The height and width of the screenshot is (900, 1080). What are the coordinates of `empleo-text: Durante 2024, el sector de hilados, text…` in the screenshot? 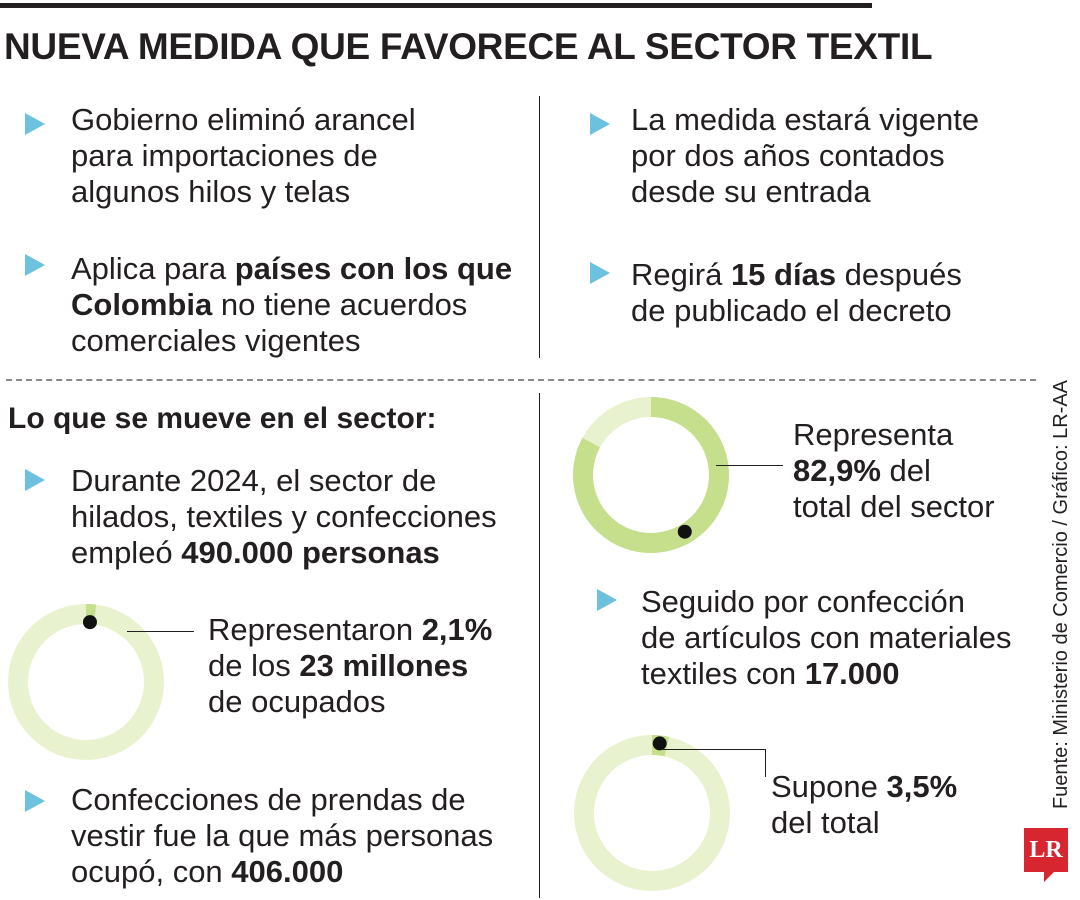 It's located at (284, 516).